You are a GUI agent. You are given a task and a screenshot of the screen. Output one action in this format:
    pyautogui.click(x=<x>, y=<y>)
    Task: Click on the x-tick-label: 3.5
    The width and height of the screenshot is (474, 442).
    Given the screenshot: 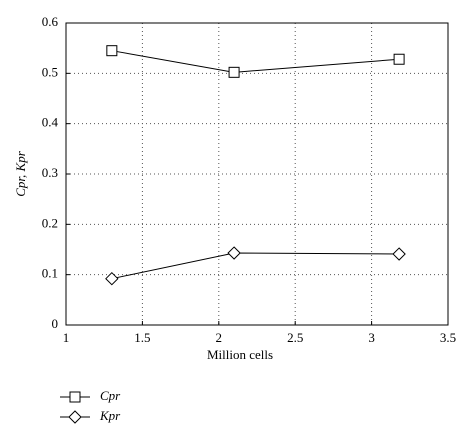 What is the action you would take?
    pyautogui.click(x=448, y=337)
    